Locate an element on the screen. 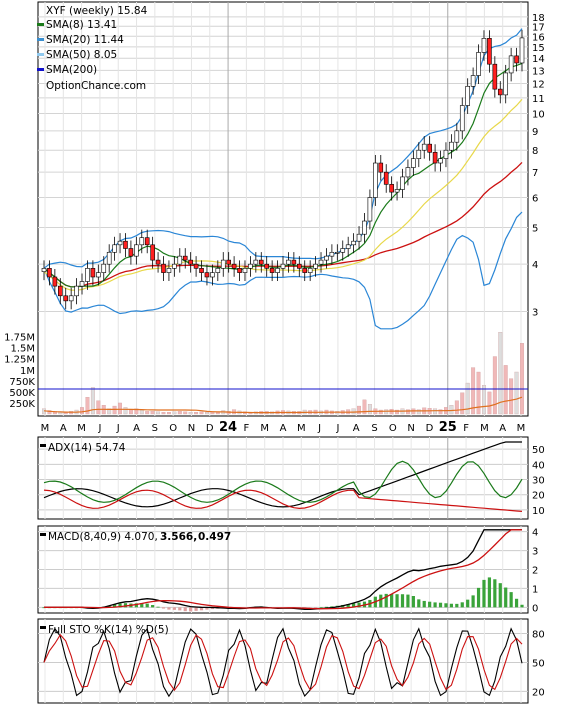 The width and height of the screenshot is (566, 706). volume-sma-line is located at coordinates (283, 405).